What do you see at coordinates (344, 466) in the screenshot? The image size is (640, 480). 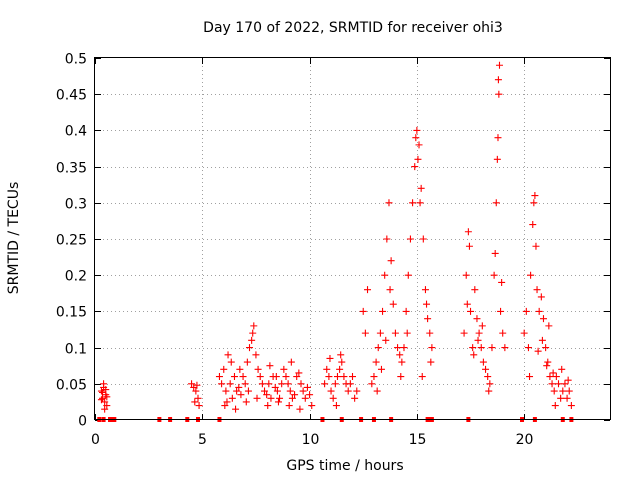 I see `x-axis-label: GPS time / hours` at bounding box center [344, 466].